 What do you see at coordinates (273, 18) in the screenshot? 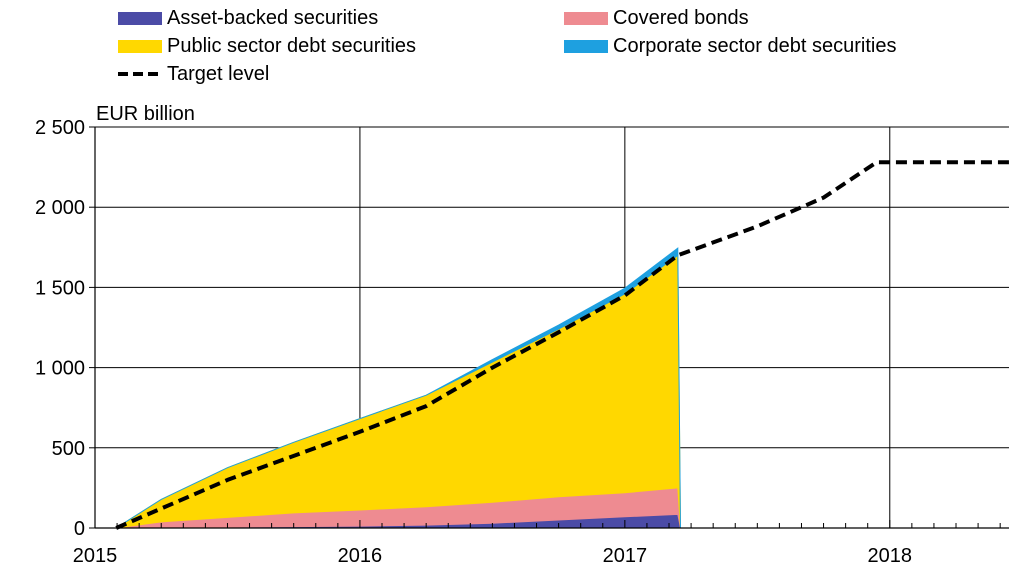
I see `legend-label-abs: Asset-backed securities` at bounding box center [273, 18].